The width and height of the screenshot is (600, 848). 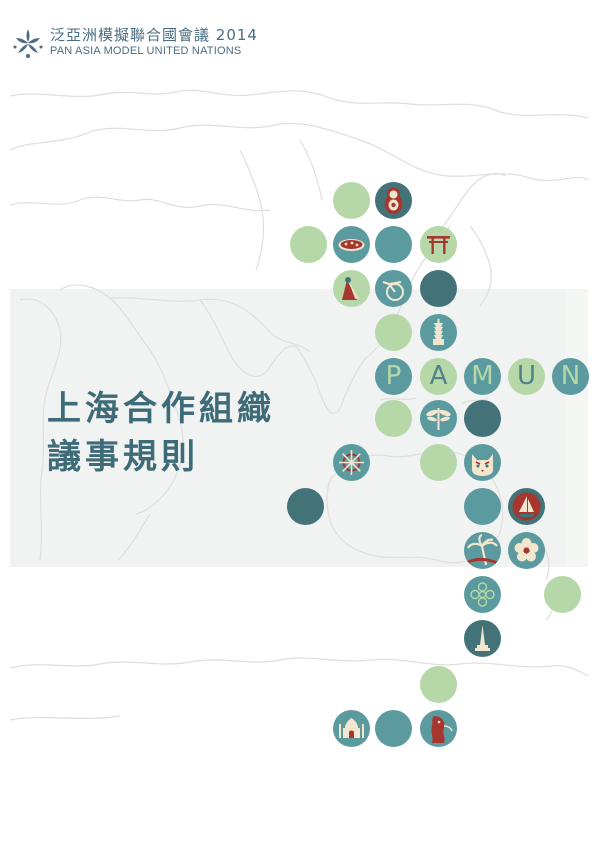 I want to click on merlion-icon, so click(x=442, y=729).